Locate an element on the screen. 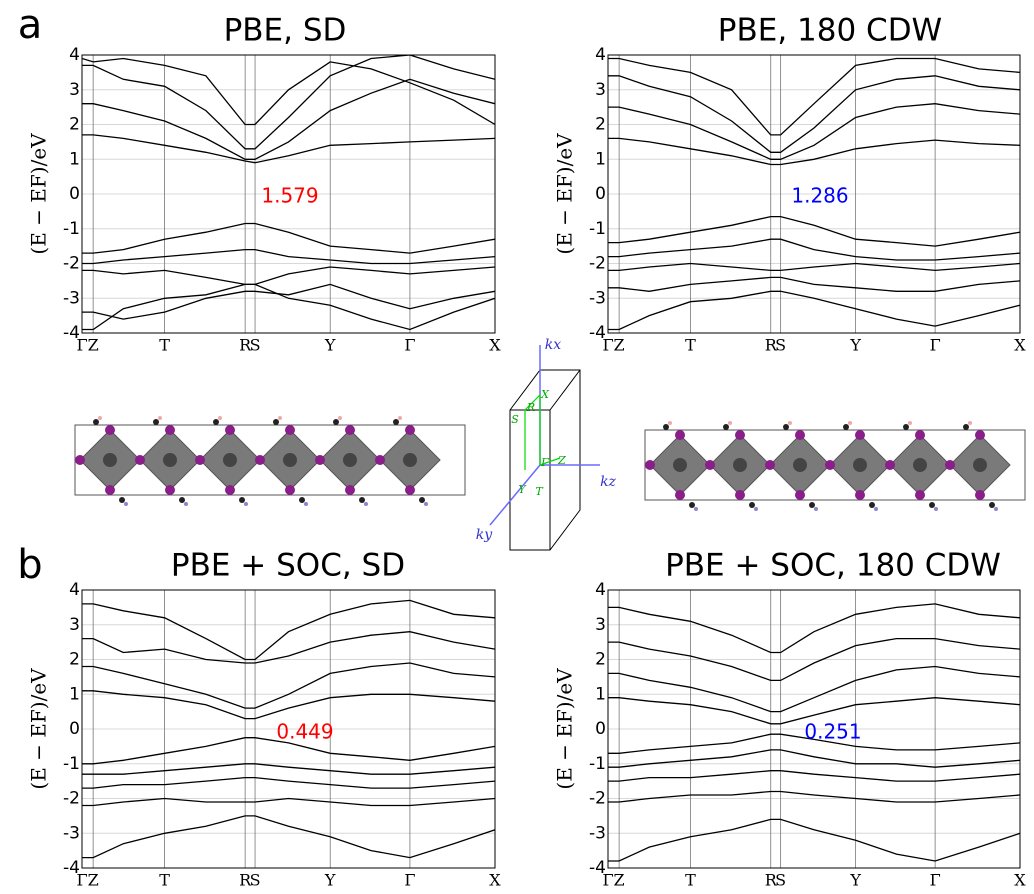  bz-point-label: Z is located at coordinates (561, 460).